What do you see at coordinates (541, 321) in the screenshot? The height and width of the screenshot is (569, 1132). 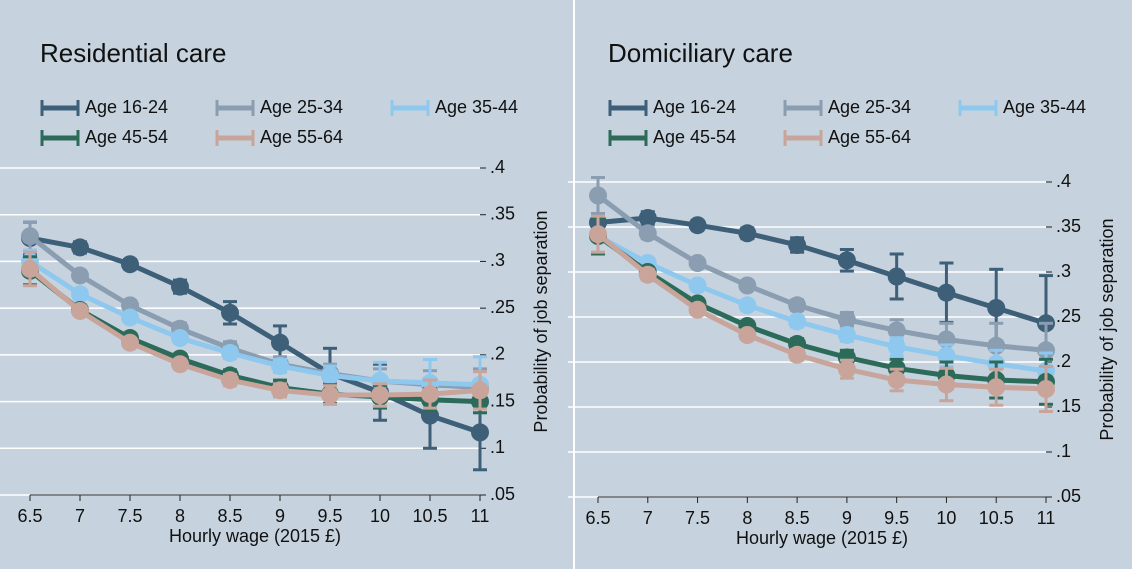 I see `y-axis-label: Probability of job separation` at bounding box center [541, 321].